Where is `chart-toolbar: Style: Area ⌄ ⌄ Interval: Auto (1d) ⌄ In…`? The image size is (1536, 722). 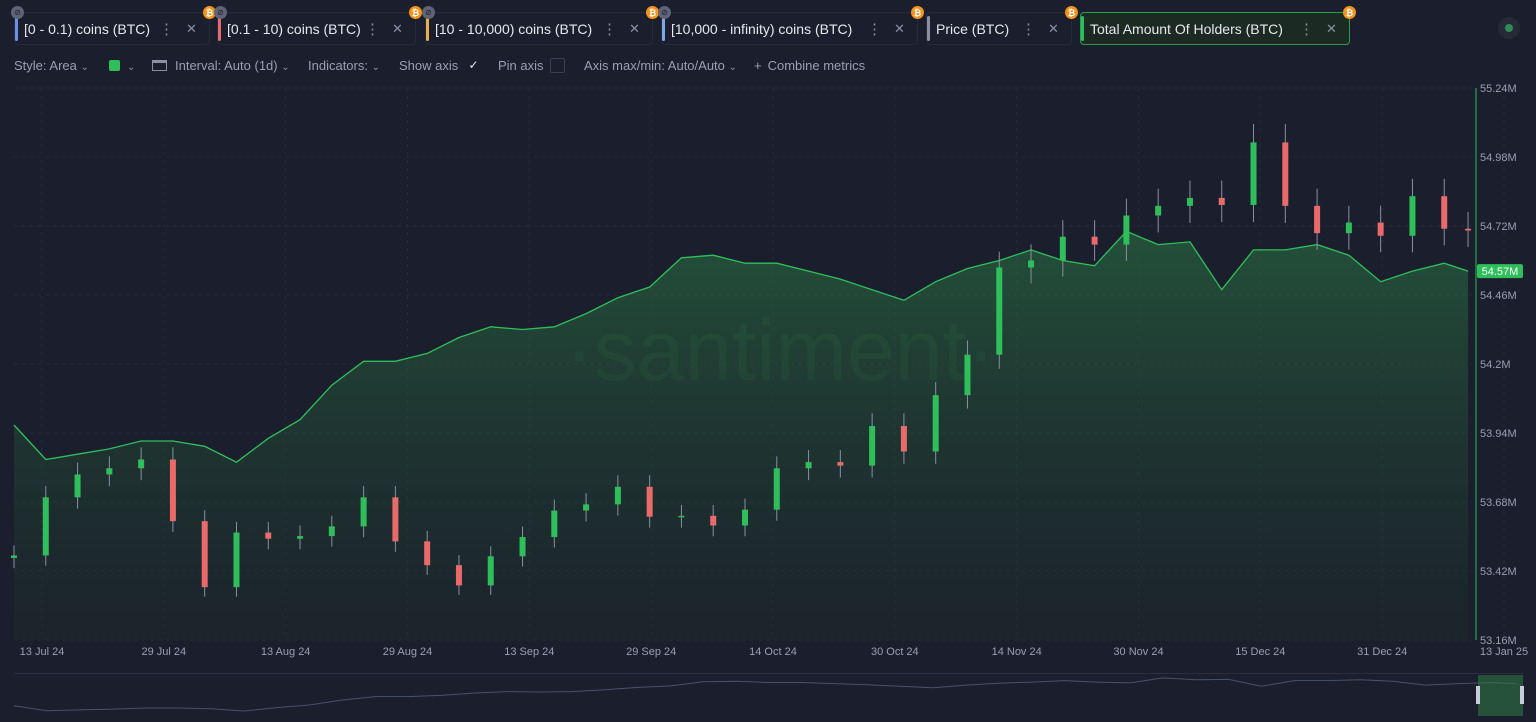 chart-toolbar: Style: Area ⌄ ⌄ Interval: Auto (1d) ⌄ In… is located at coordinates (768, 66).